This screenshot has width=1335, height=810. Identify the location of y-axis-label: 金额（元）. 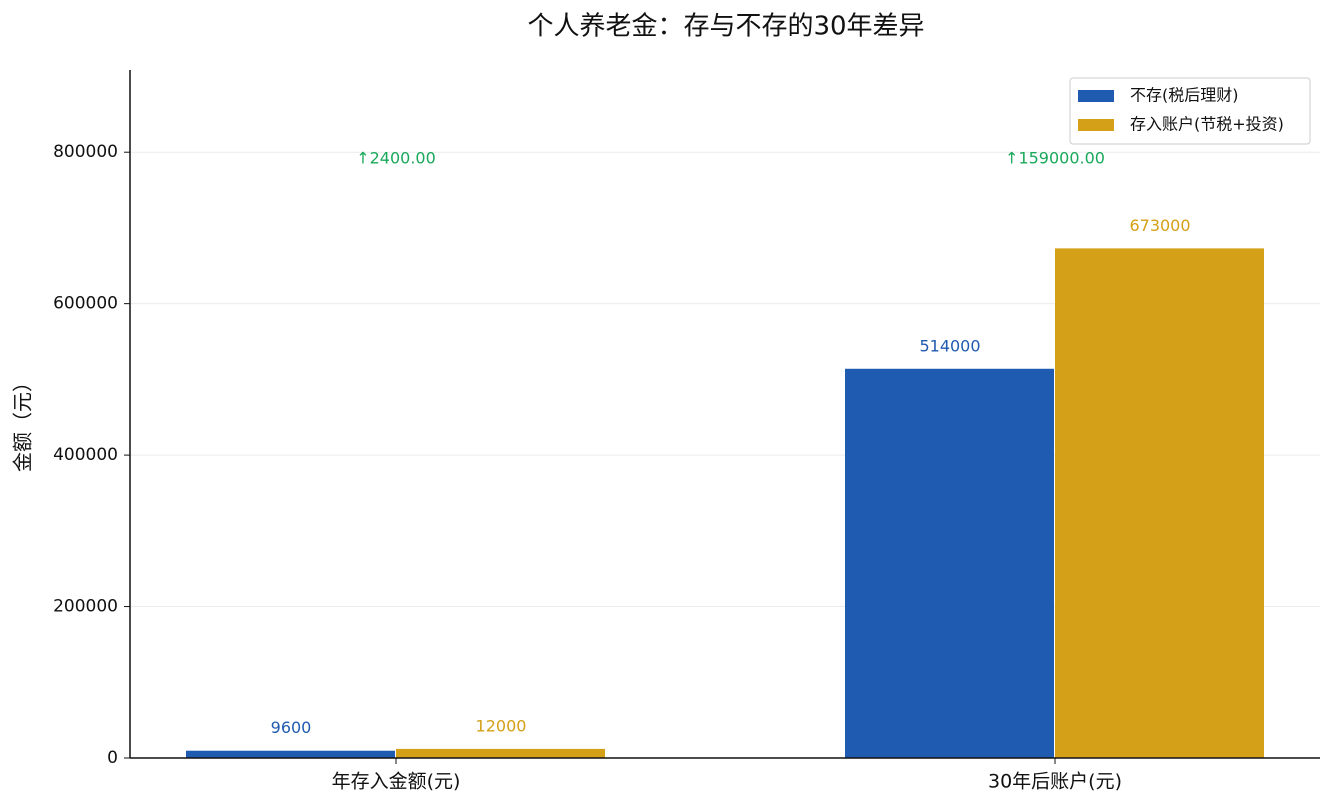
(23, 422).